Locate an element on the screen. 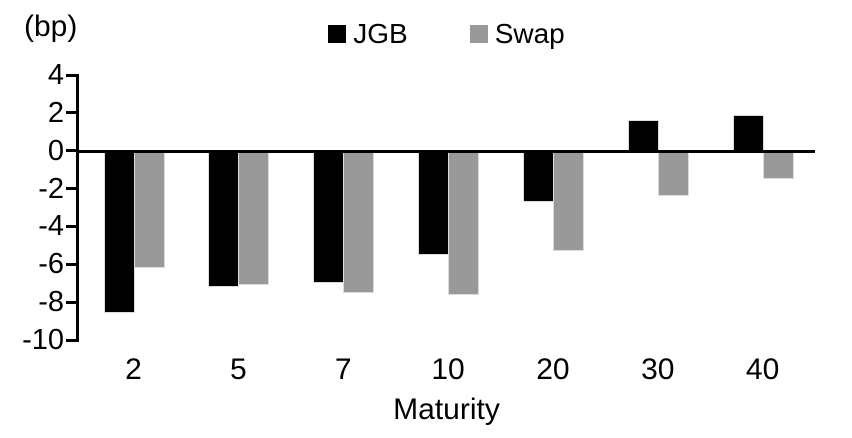 Image resolution: width=852 pixels, height=438 pixels. x-tick-label-30: 30 is located at coordinates (658, 369).